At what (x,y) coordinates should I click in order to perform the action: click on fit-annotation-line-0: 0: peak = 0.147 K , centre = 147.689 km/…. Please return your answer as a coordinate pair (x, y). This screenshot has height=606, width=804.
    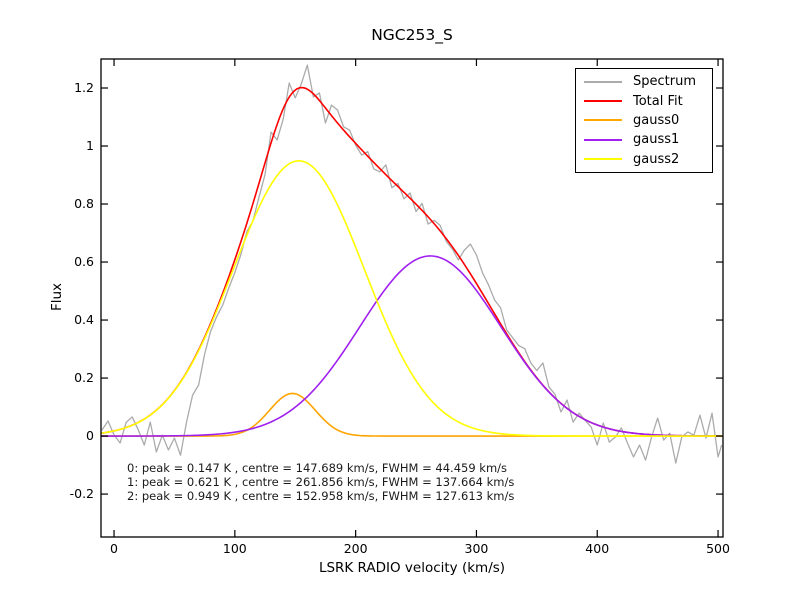
    Looking at the image, I should click on (317, 468).